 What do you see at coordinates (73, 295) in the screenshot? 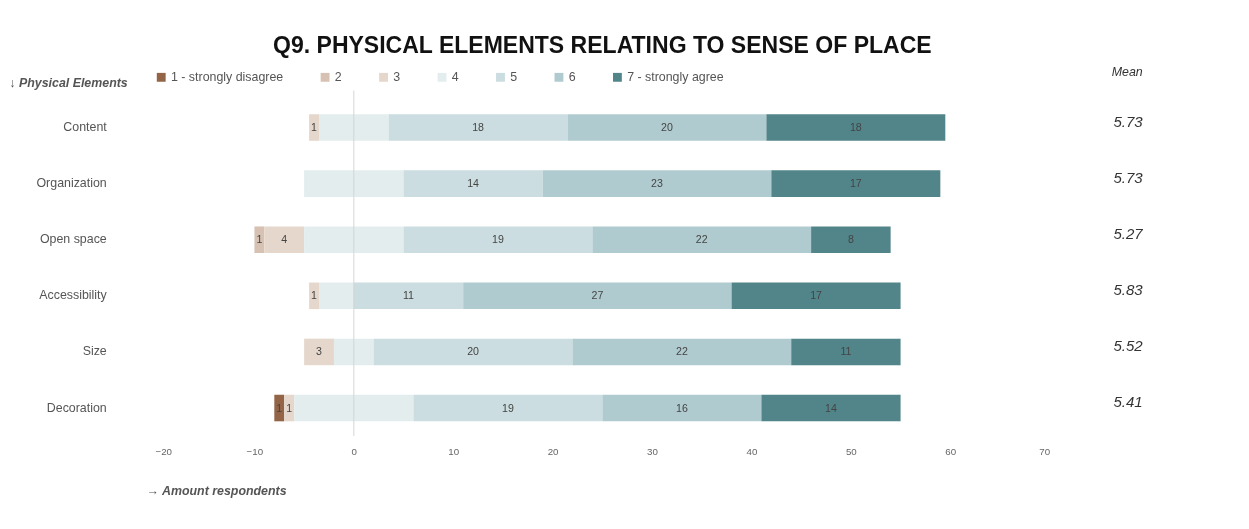
I see `y-tick-label: Accessibility` at bounding box center [73, 295].